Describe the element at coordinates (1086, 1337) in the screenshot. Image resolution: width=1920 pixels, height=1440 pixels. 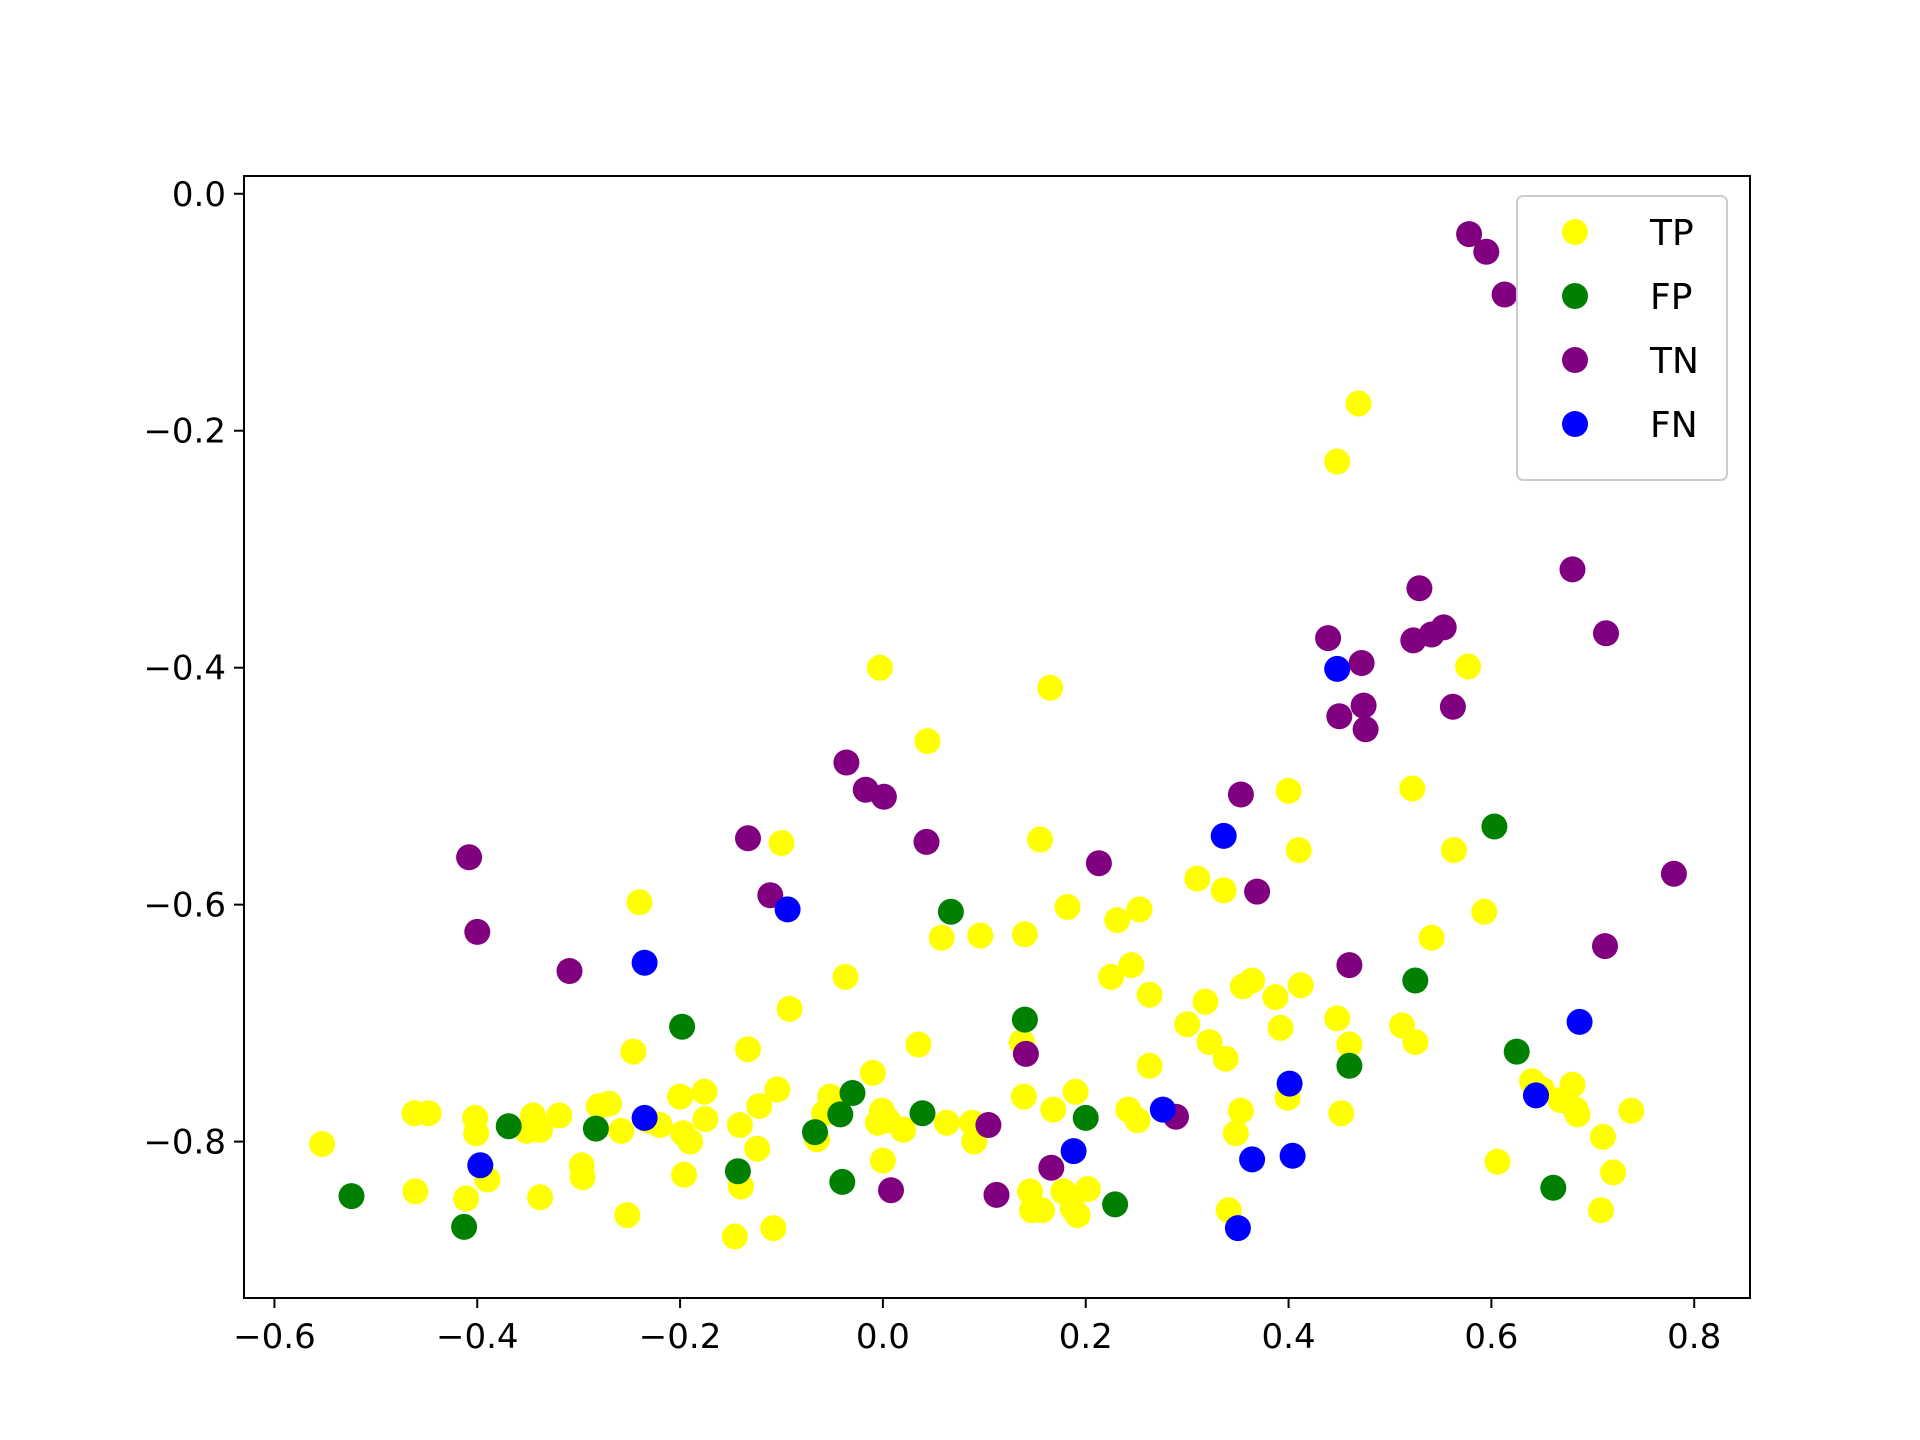
I see `x-tick-label: 0.2` at that location.